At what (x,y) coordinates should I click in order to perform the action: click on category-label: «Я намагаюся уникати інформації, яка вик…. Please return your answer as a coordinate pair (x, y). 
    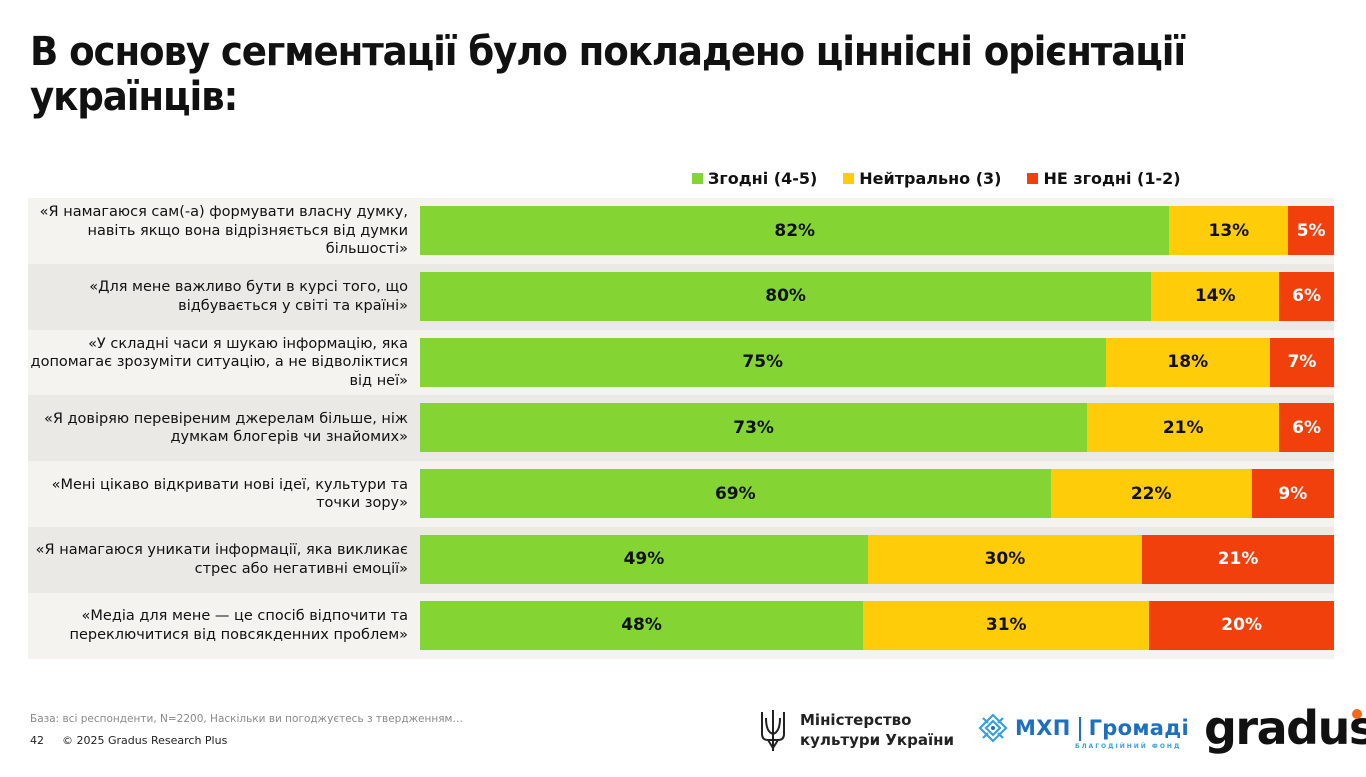
    Looking at the image, I should click on (221, 559).